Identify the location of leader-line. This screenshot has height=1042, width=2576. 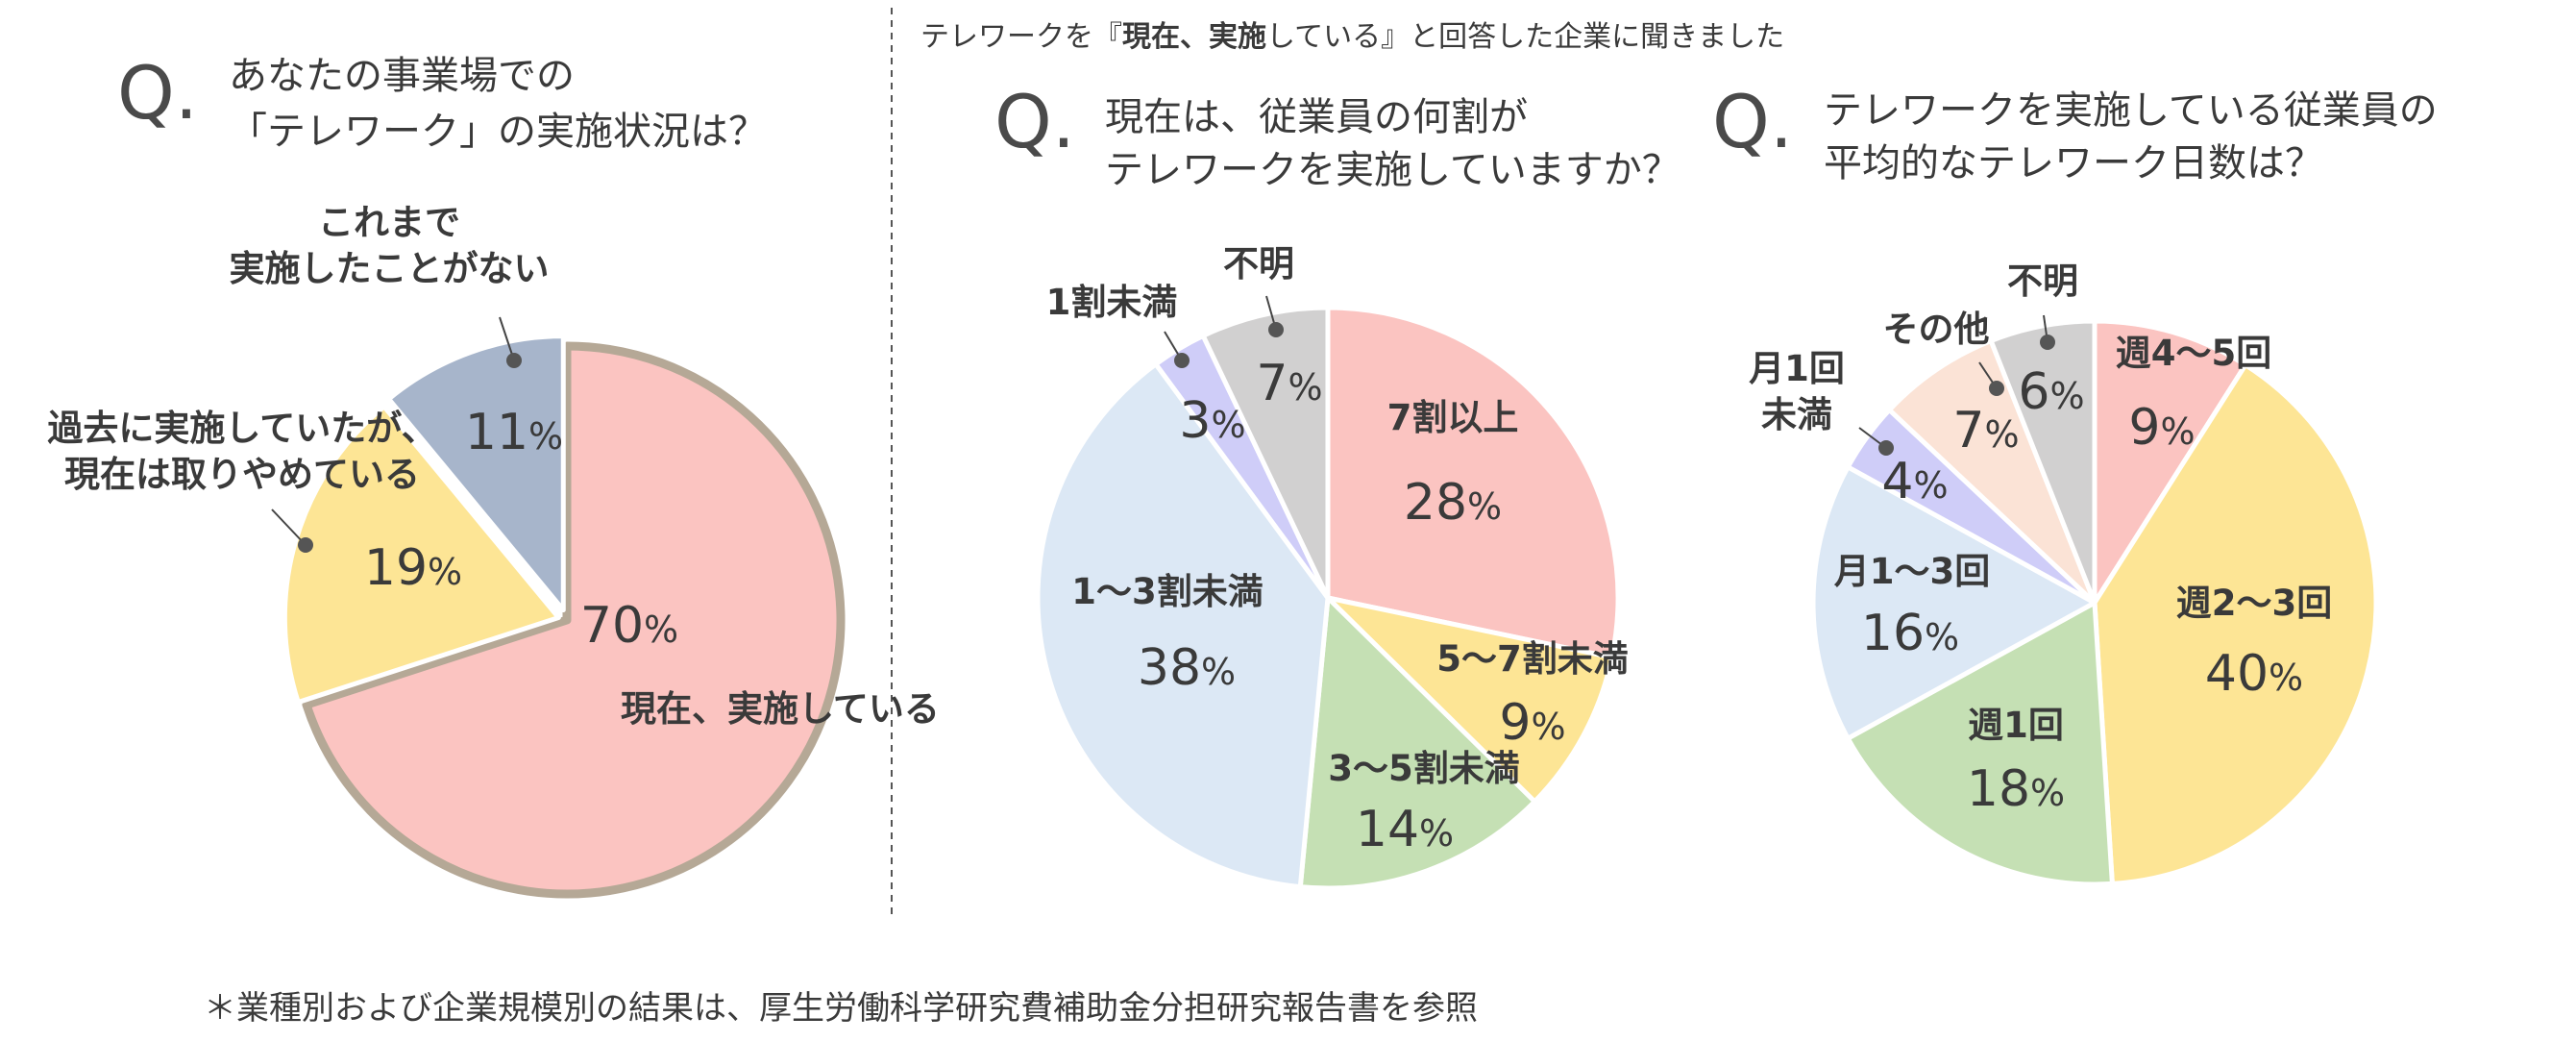
(289, 527).